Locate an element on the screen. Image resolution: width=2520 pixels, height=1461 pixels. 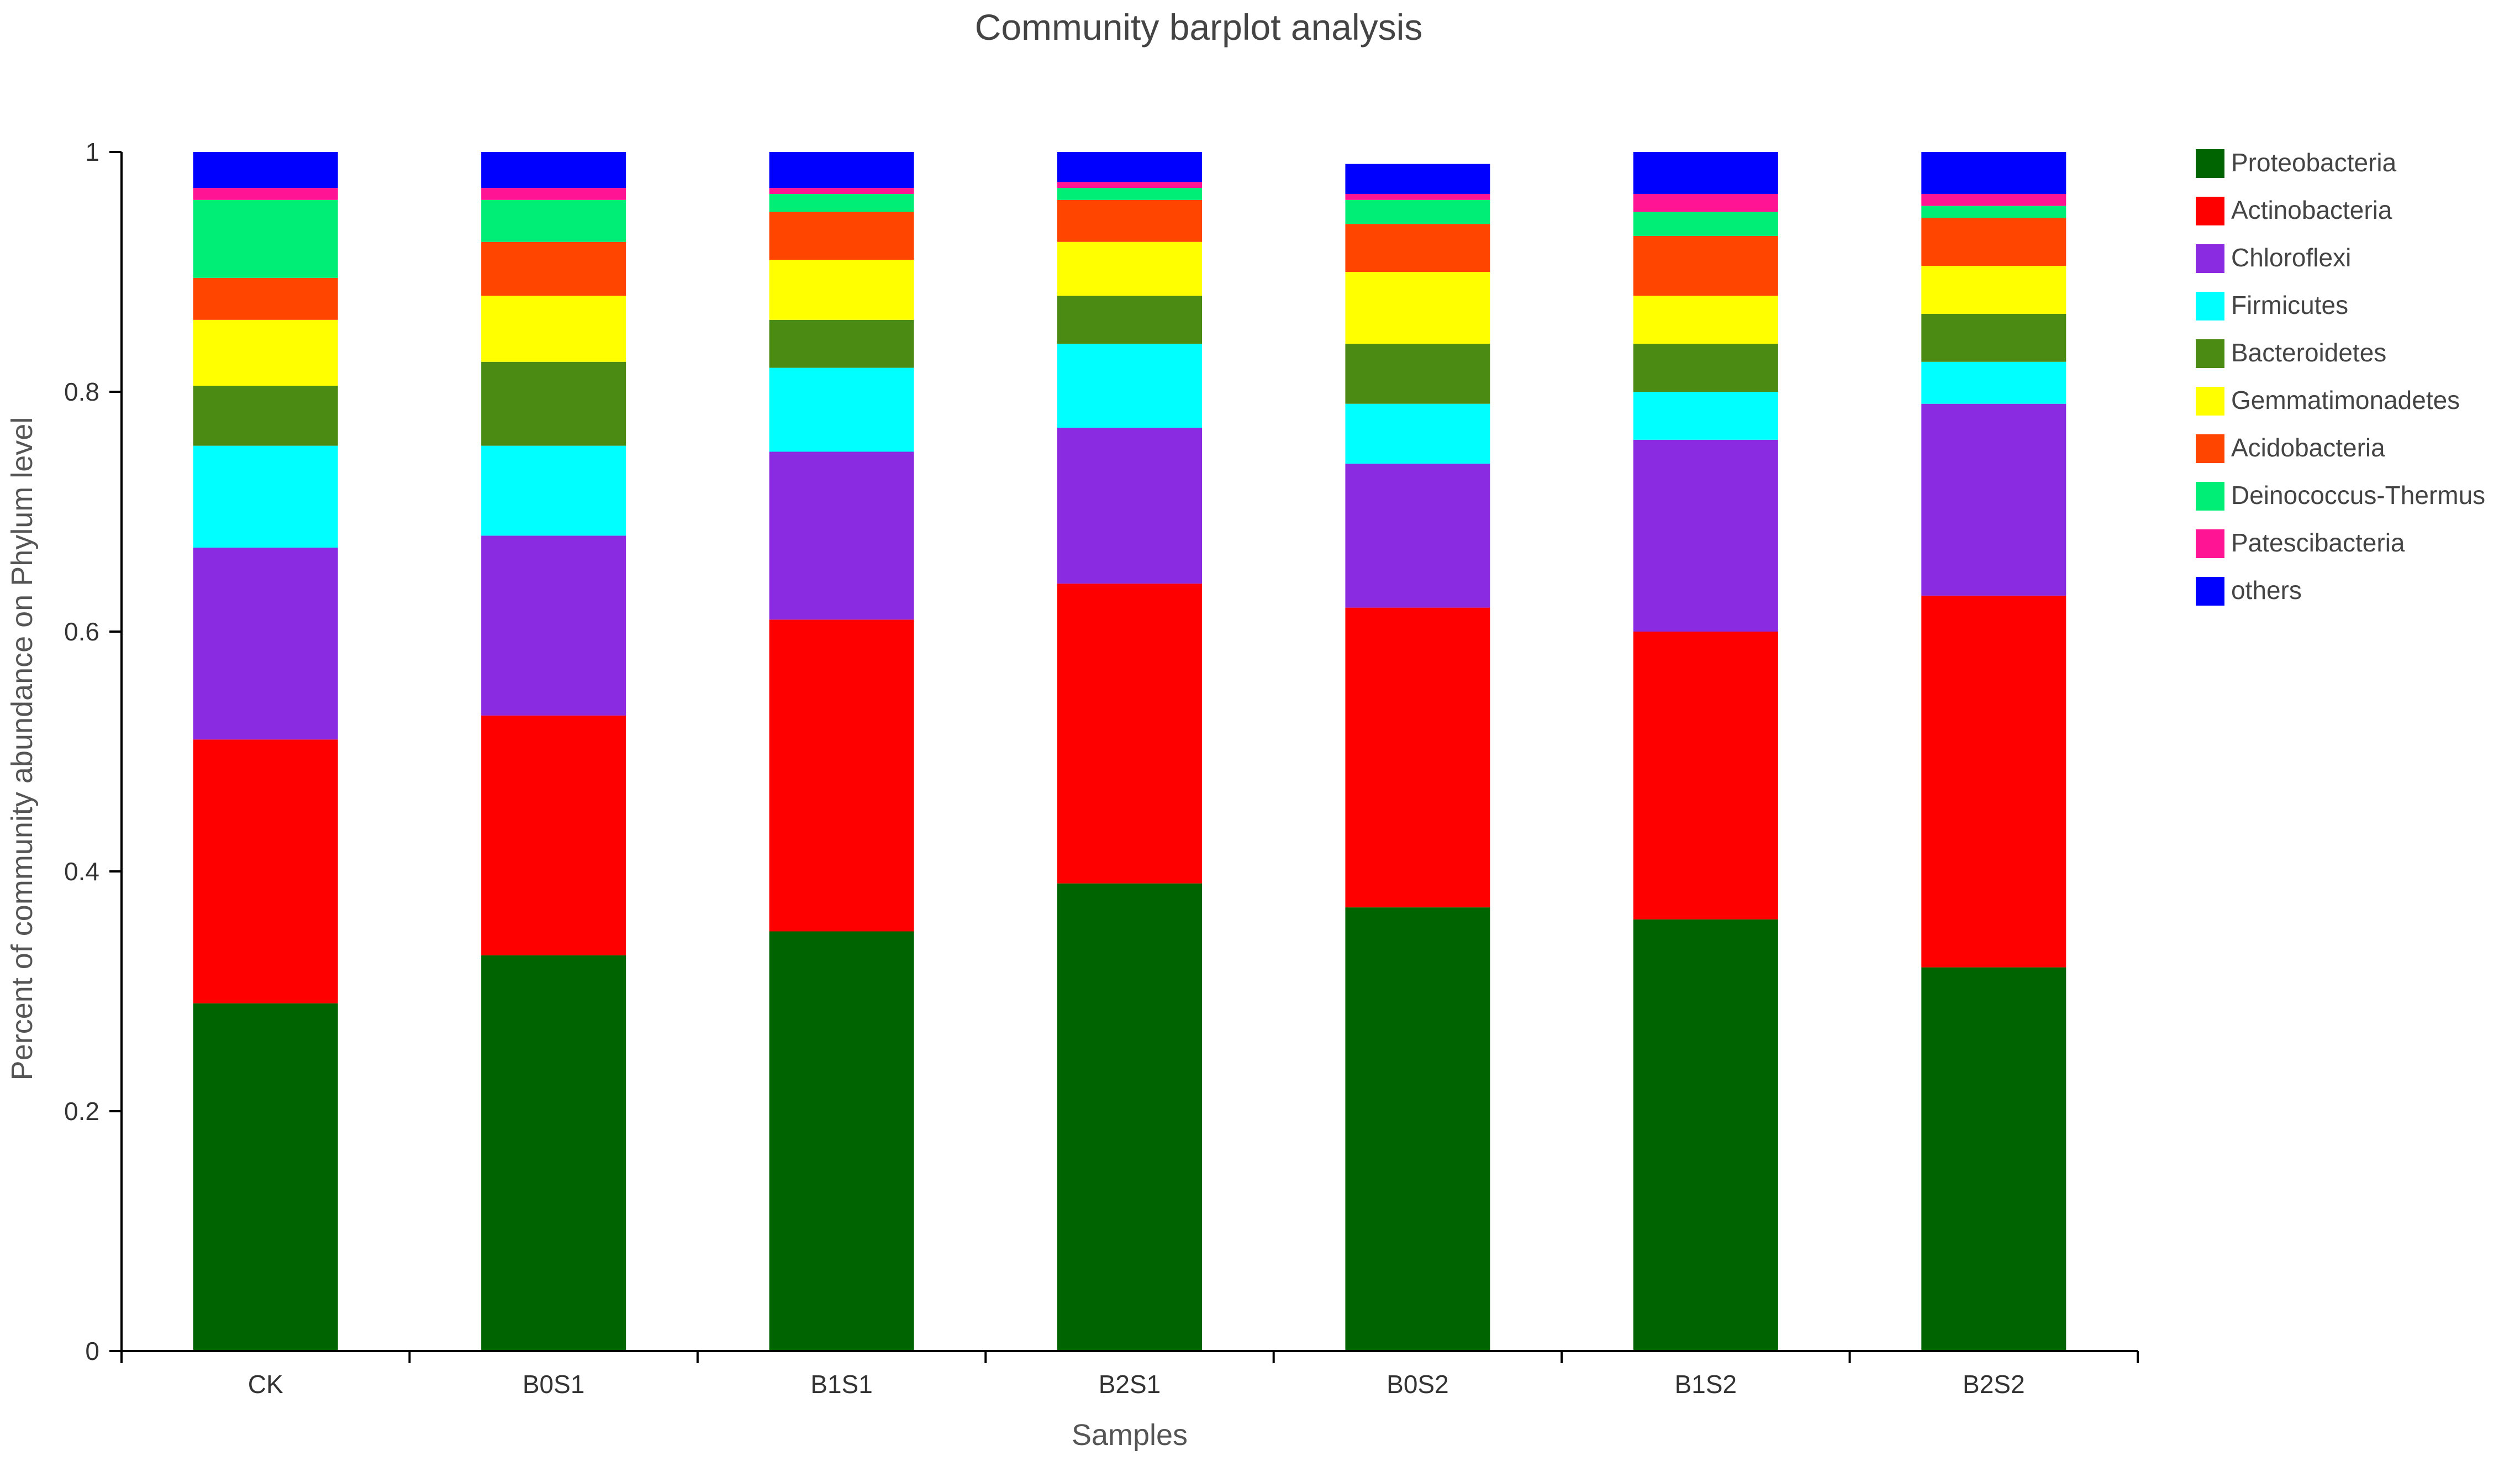
legend-label: Patescibacteria is located at coordinates (2318, 542).